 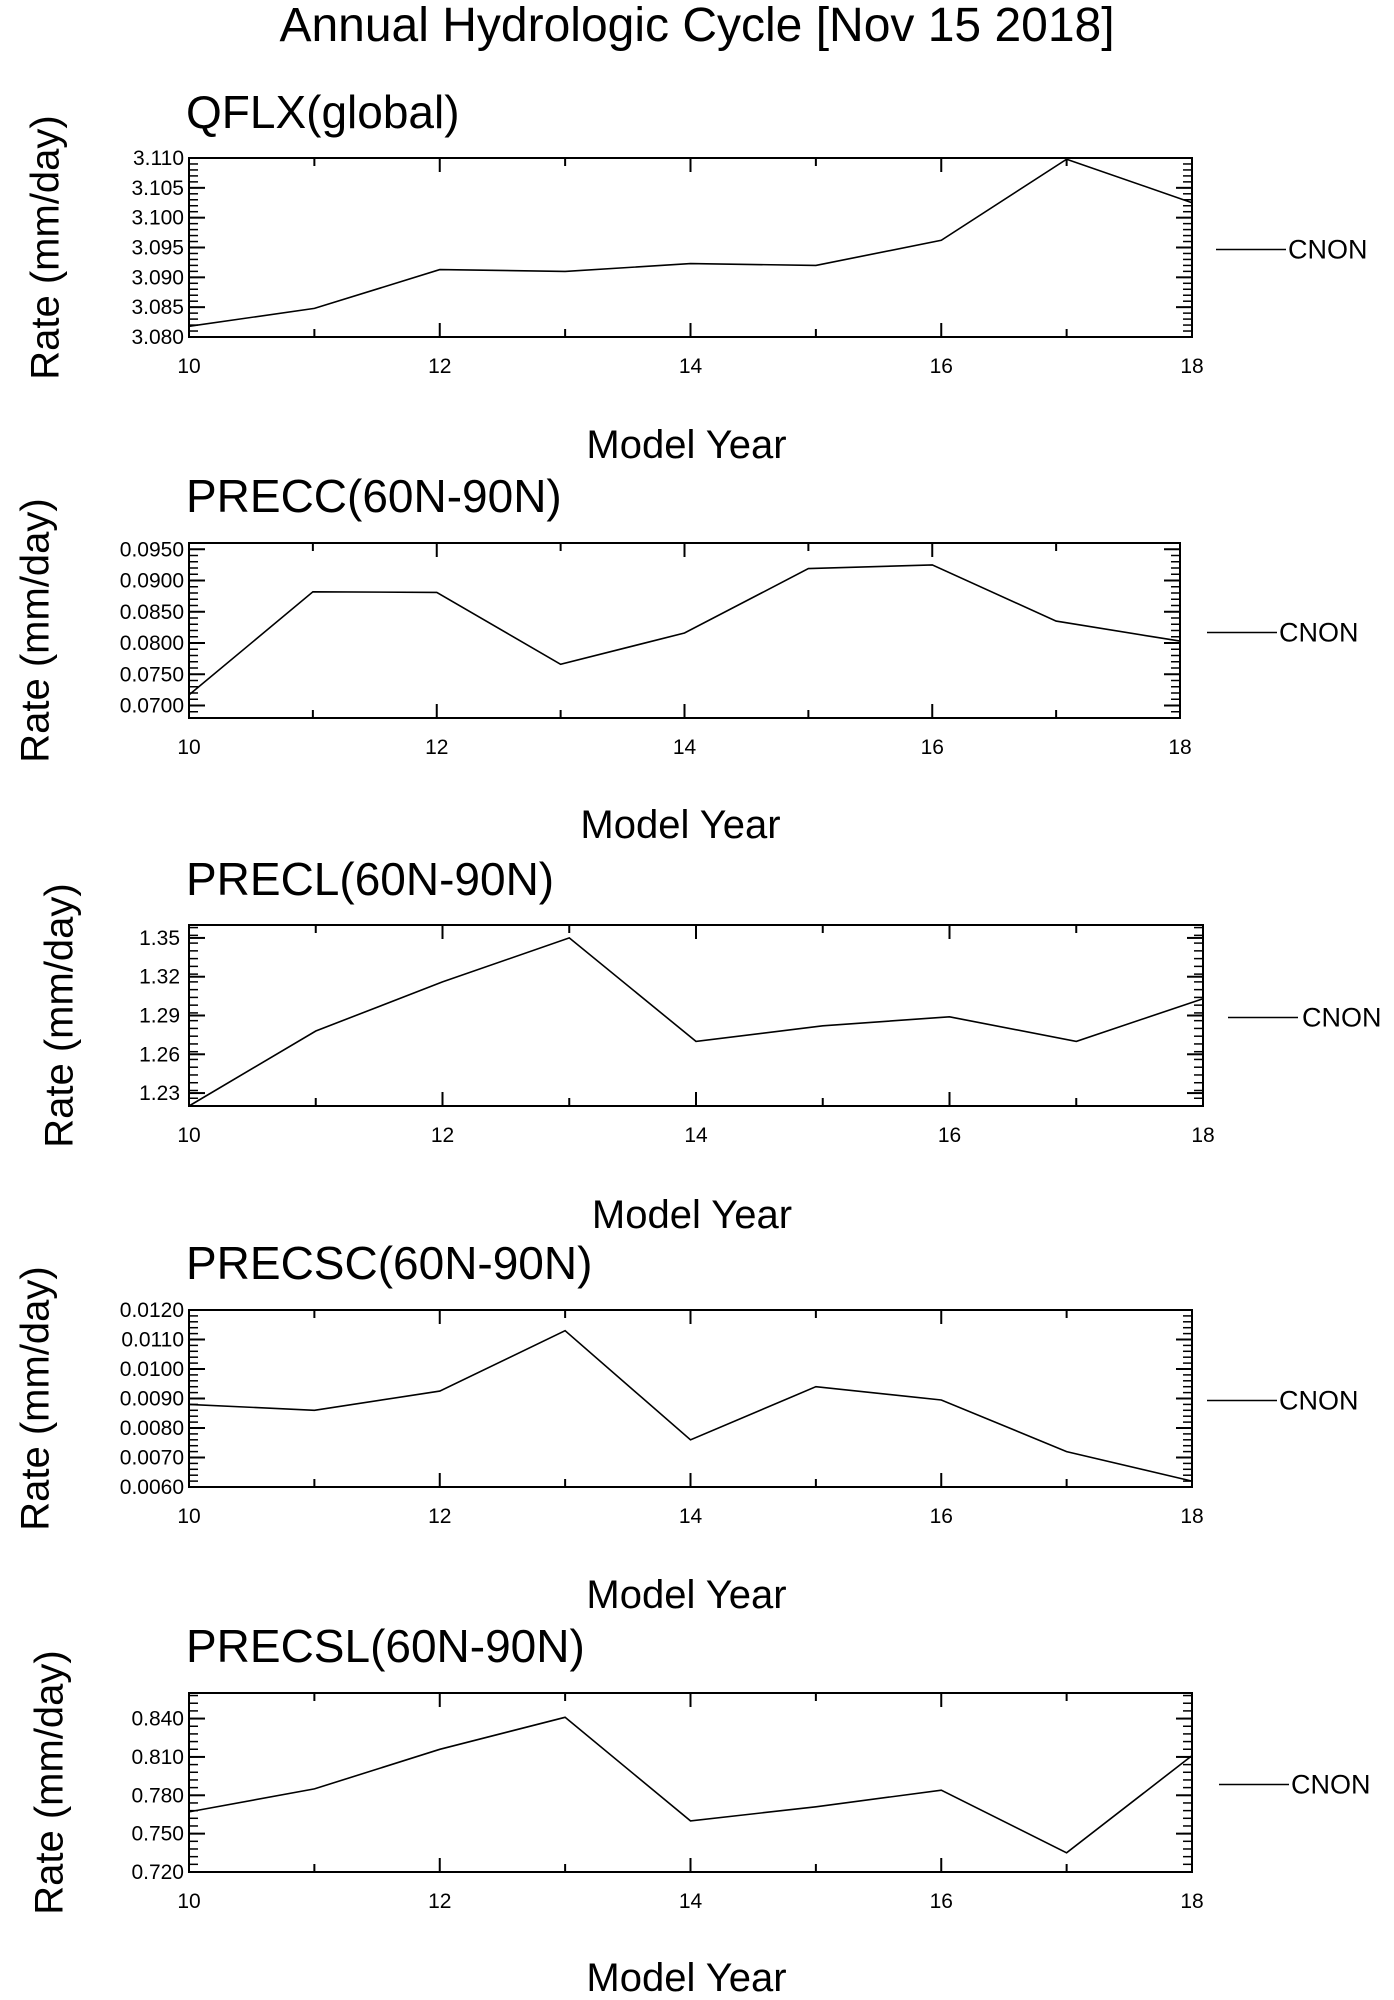 What do you see at coordinates (157, 1795) in the screenshot?
I see `y-tick-label: 0.780` at bounding box center [157, 1795].